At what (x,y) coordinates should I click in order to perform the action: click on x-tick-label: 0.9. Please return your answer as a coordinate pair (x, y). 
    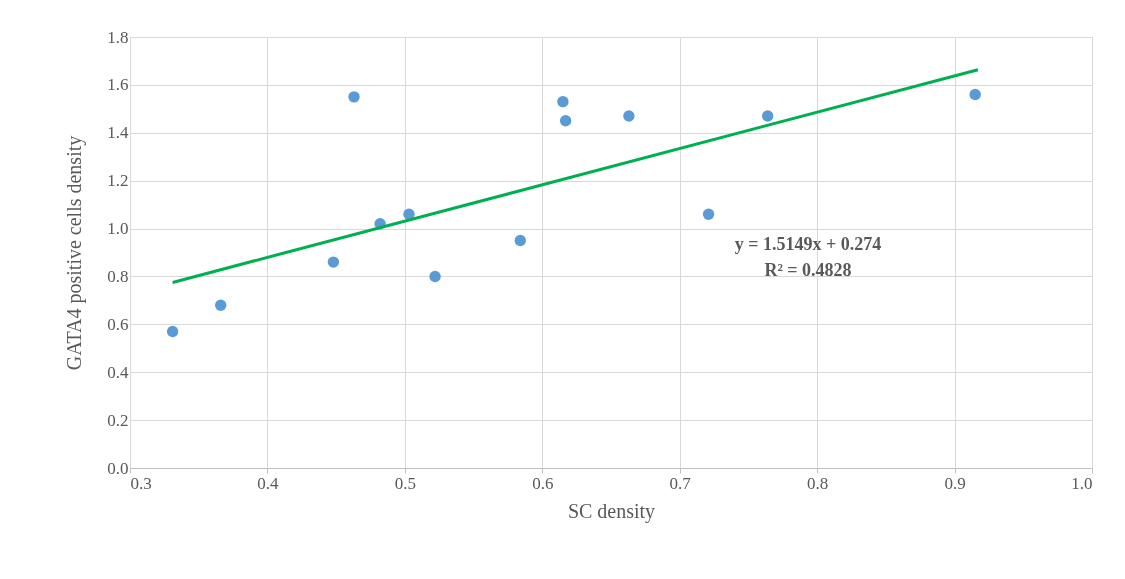
    Looking at the image, I should click on (955, 483).